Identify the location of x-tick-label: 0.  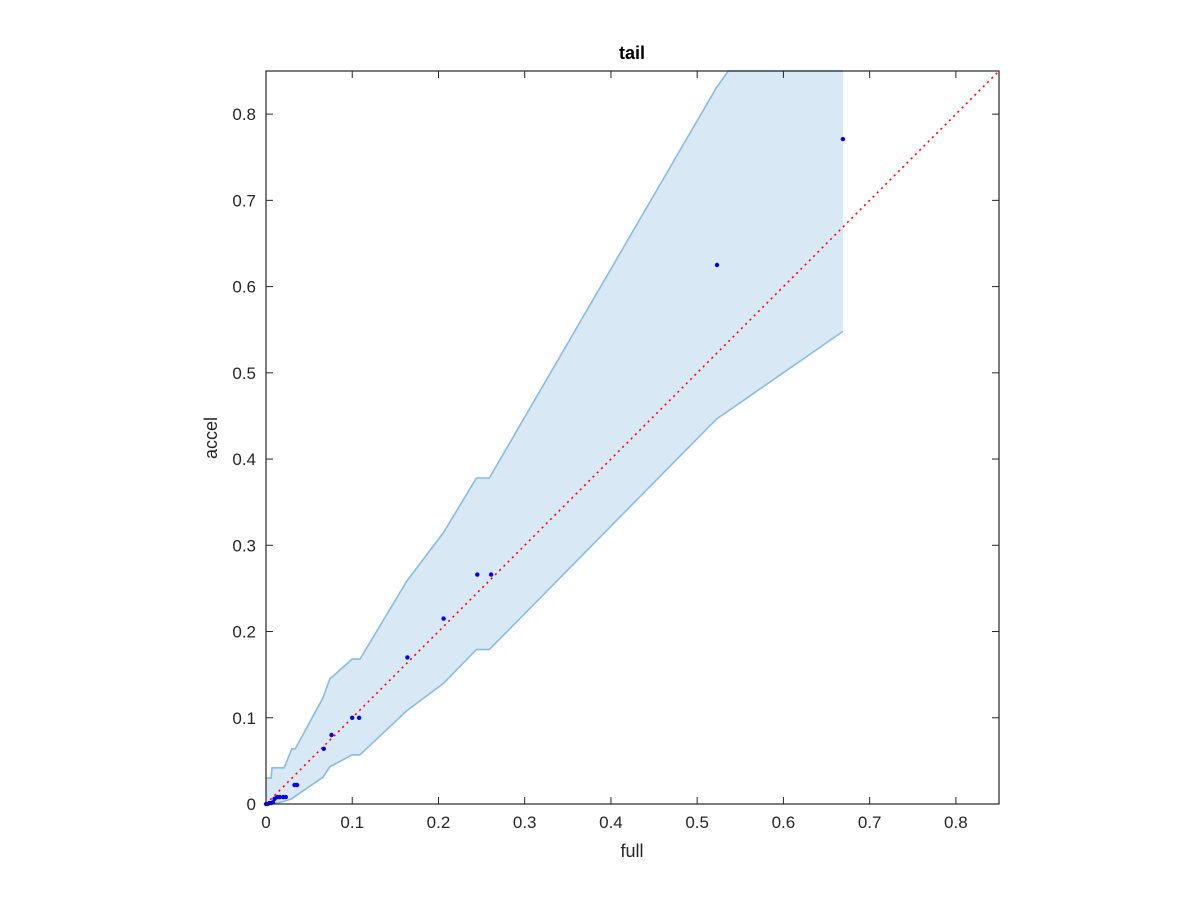
(265, 822).